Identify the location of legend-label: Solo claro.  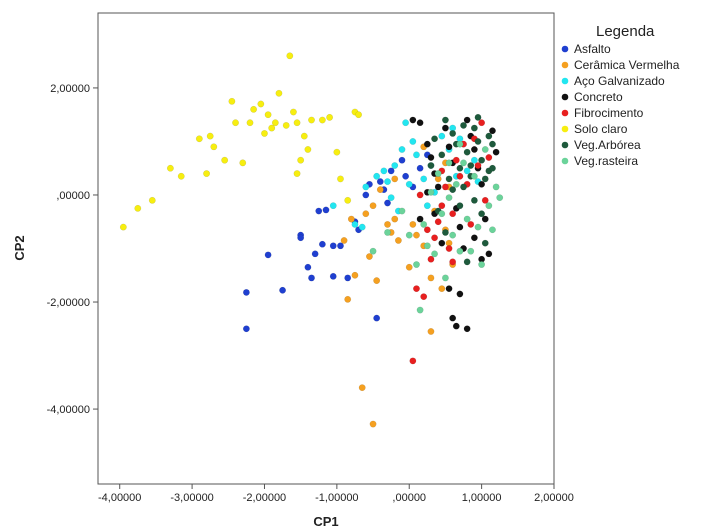
(601, 129).